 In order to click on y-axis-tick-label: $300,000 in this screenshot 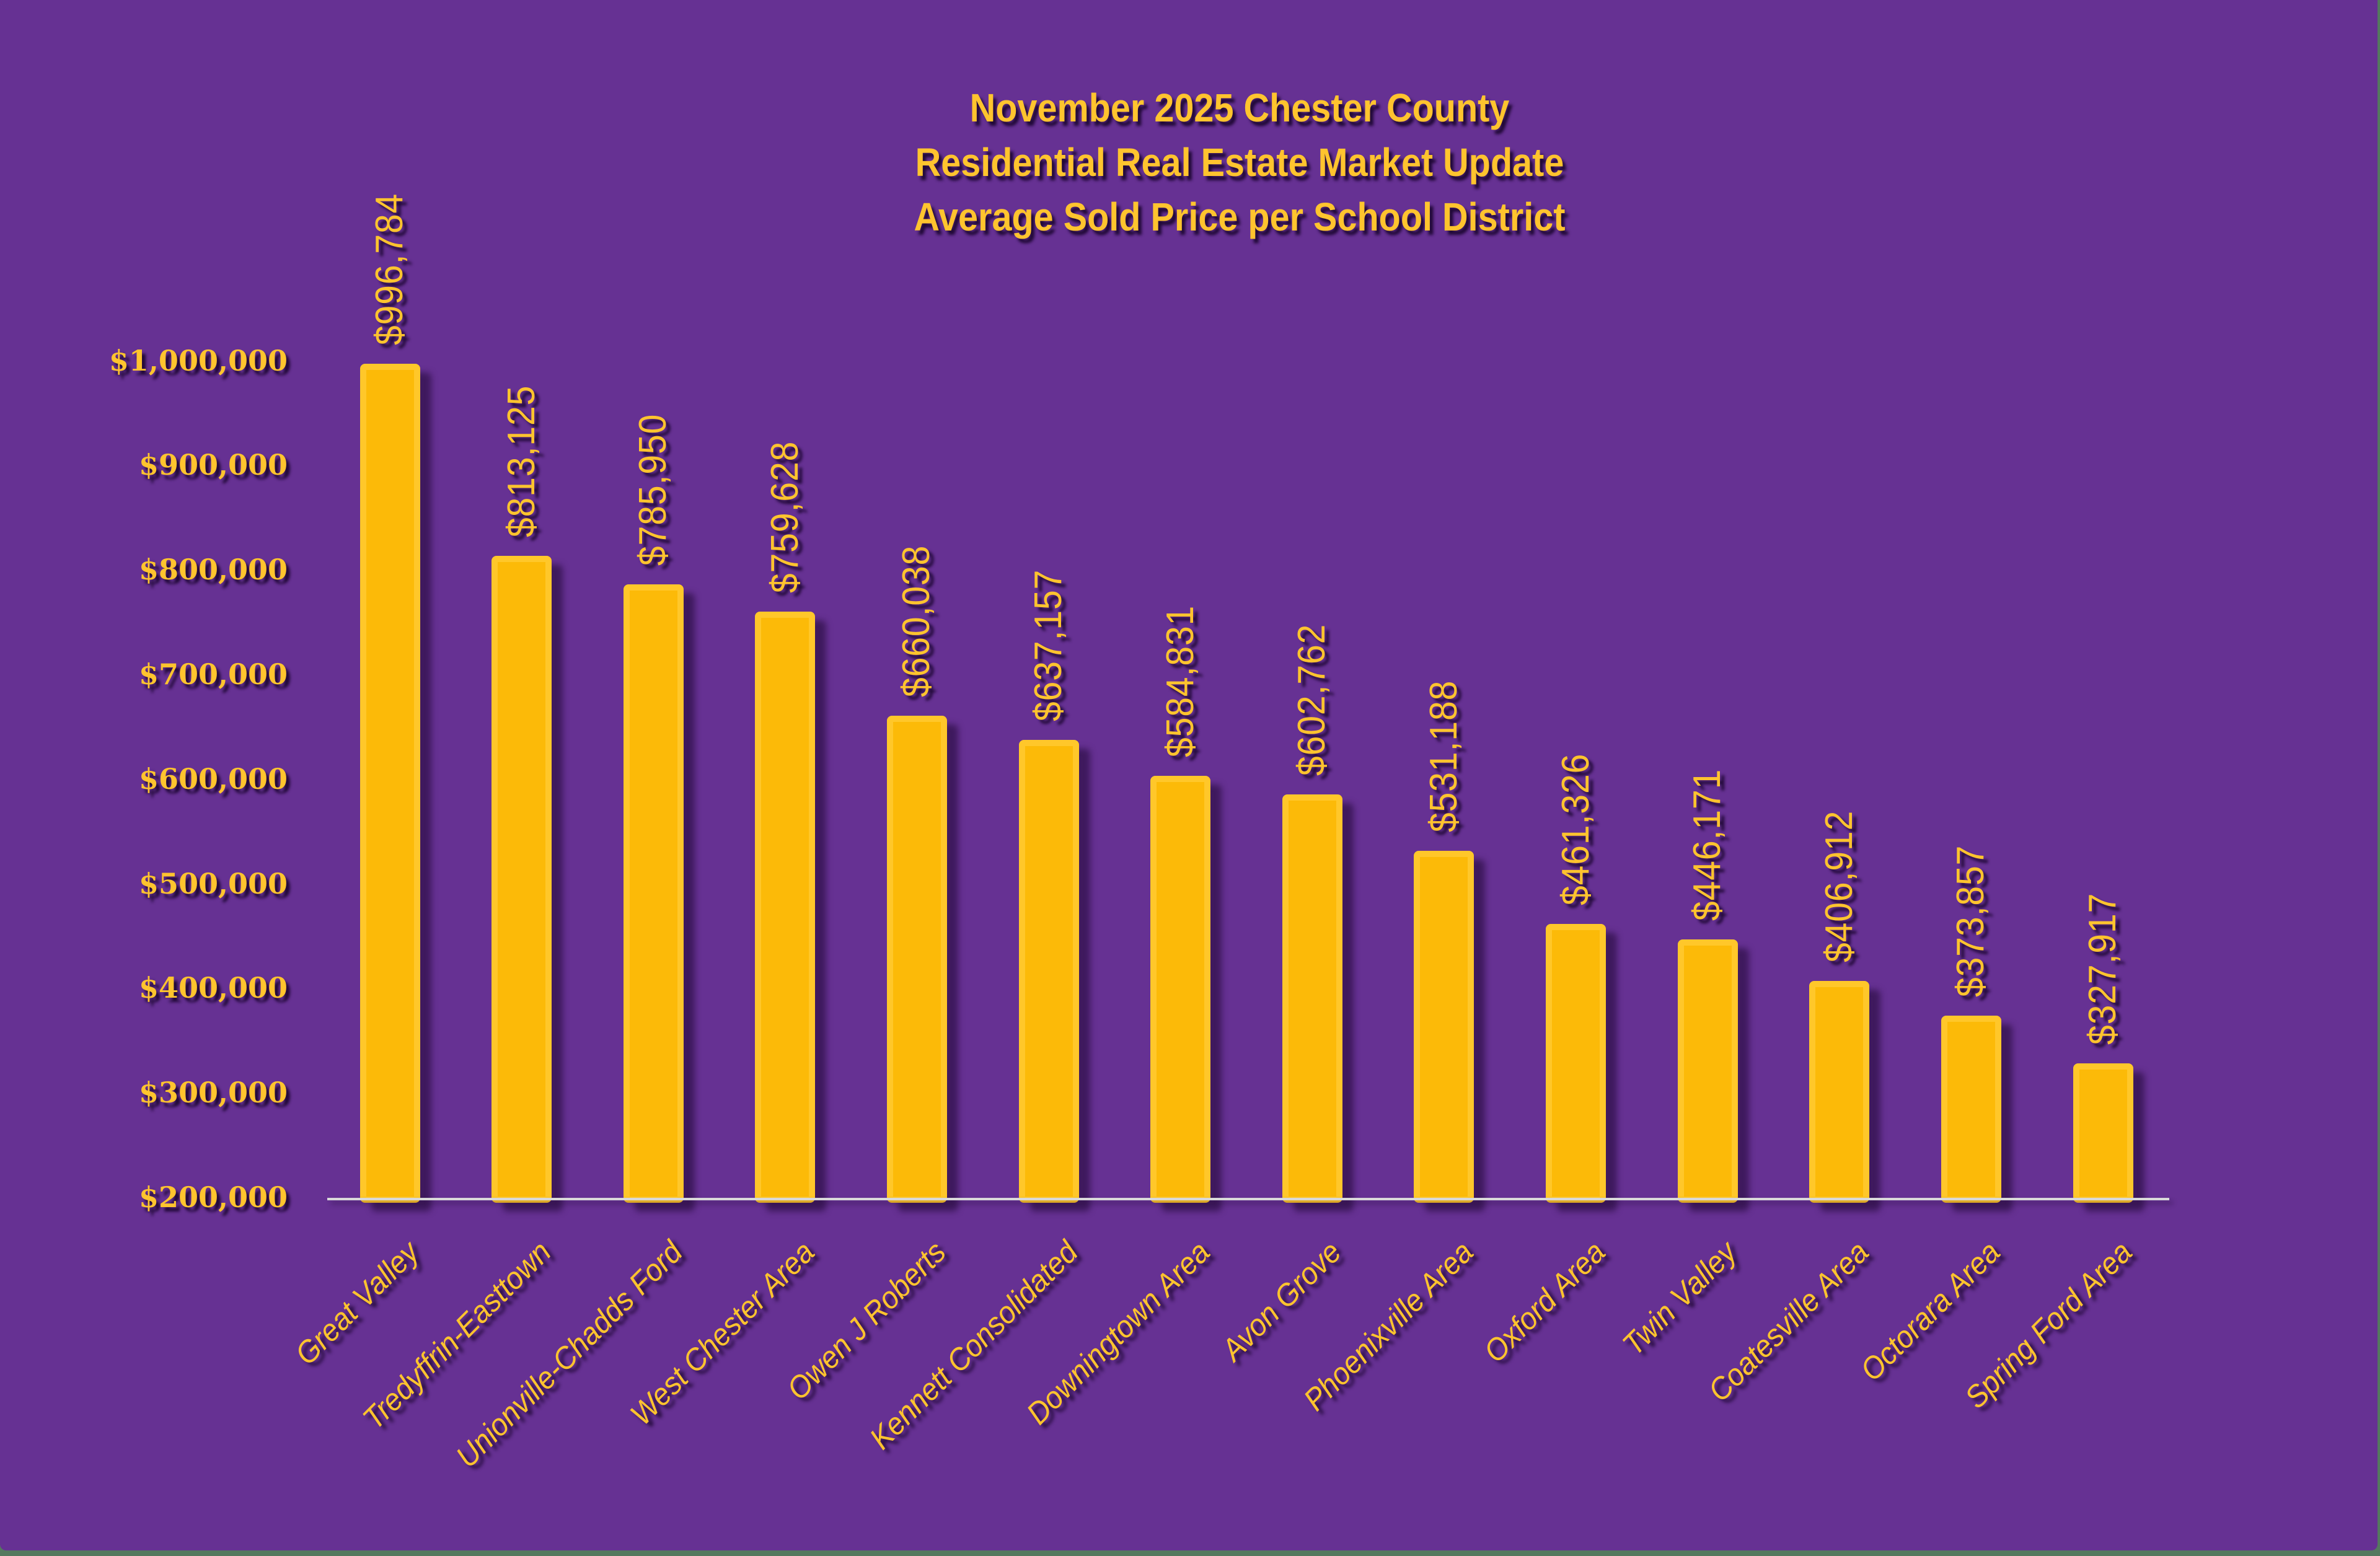, I will do `click(213, 1092)`.